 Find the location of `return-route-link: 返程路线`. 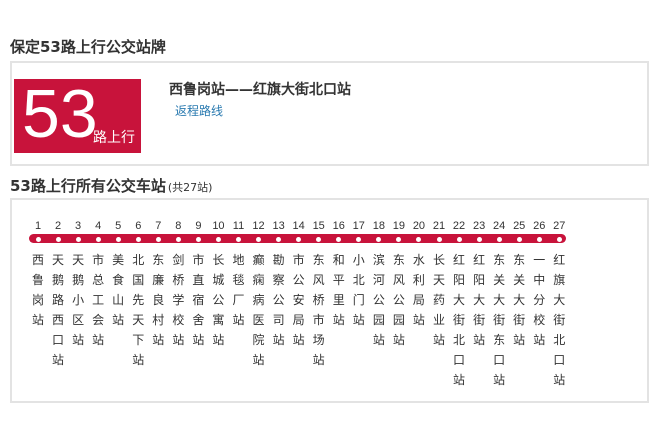

return-route-link: 返程路线 is located at coordinates (199, 111).